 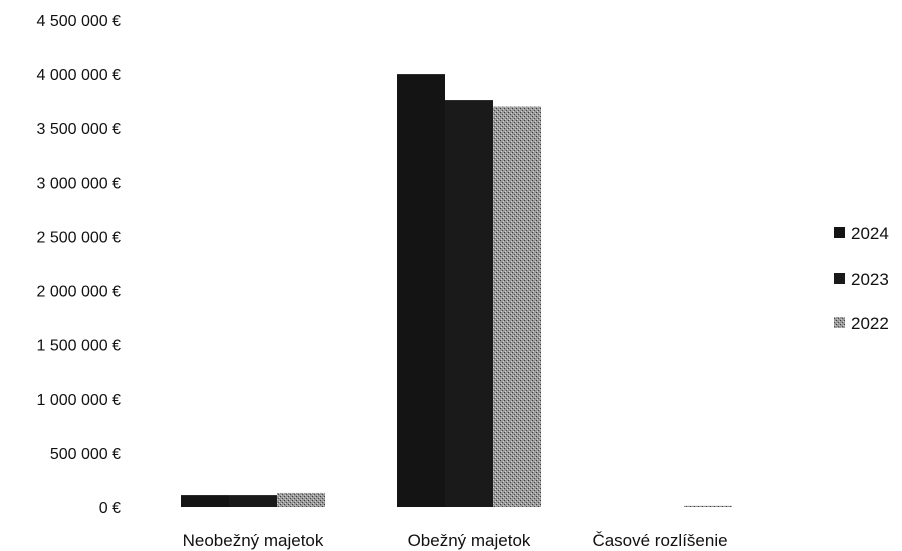 What do you see at coordinates (870, 233) in the screenshot?
I see `legend-label: 2024` at bounding box center [870, 233].